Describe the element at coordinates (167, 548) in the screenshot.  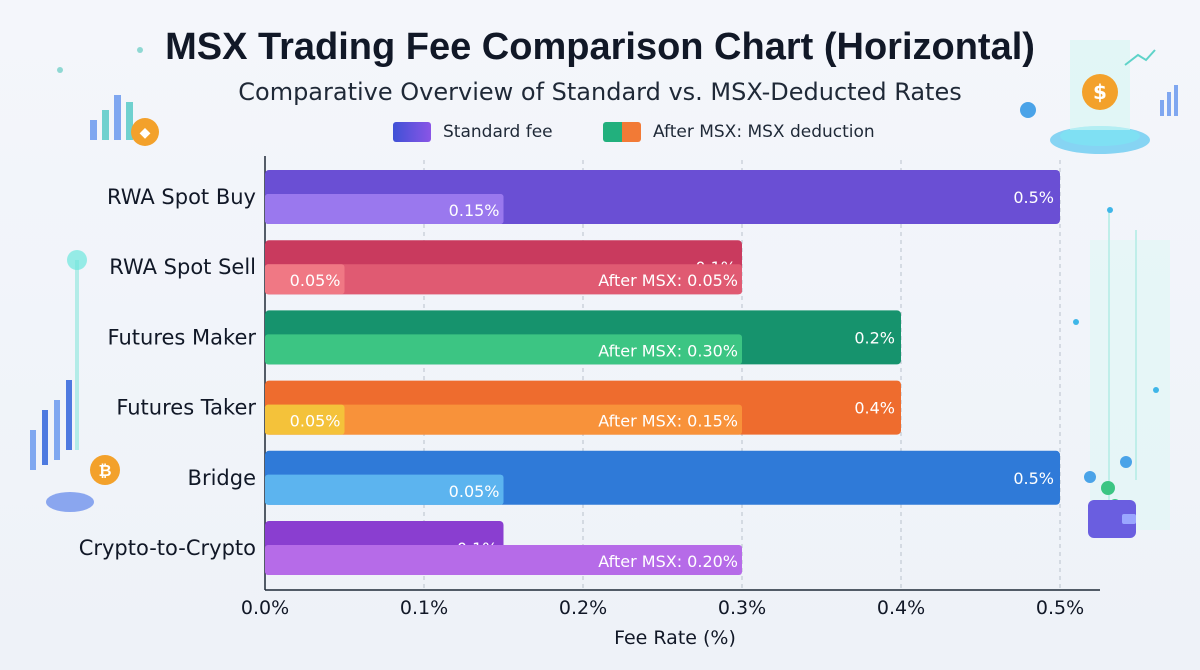
I see `category-label: Crypto-to-Crypto` at that location.